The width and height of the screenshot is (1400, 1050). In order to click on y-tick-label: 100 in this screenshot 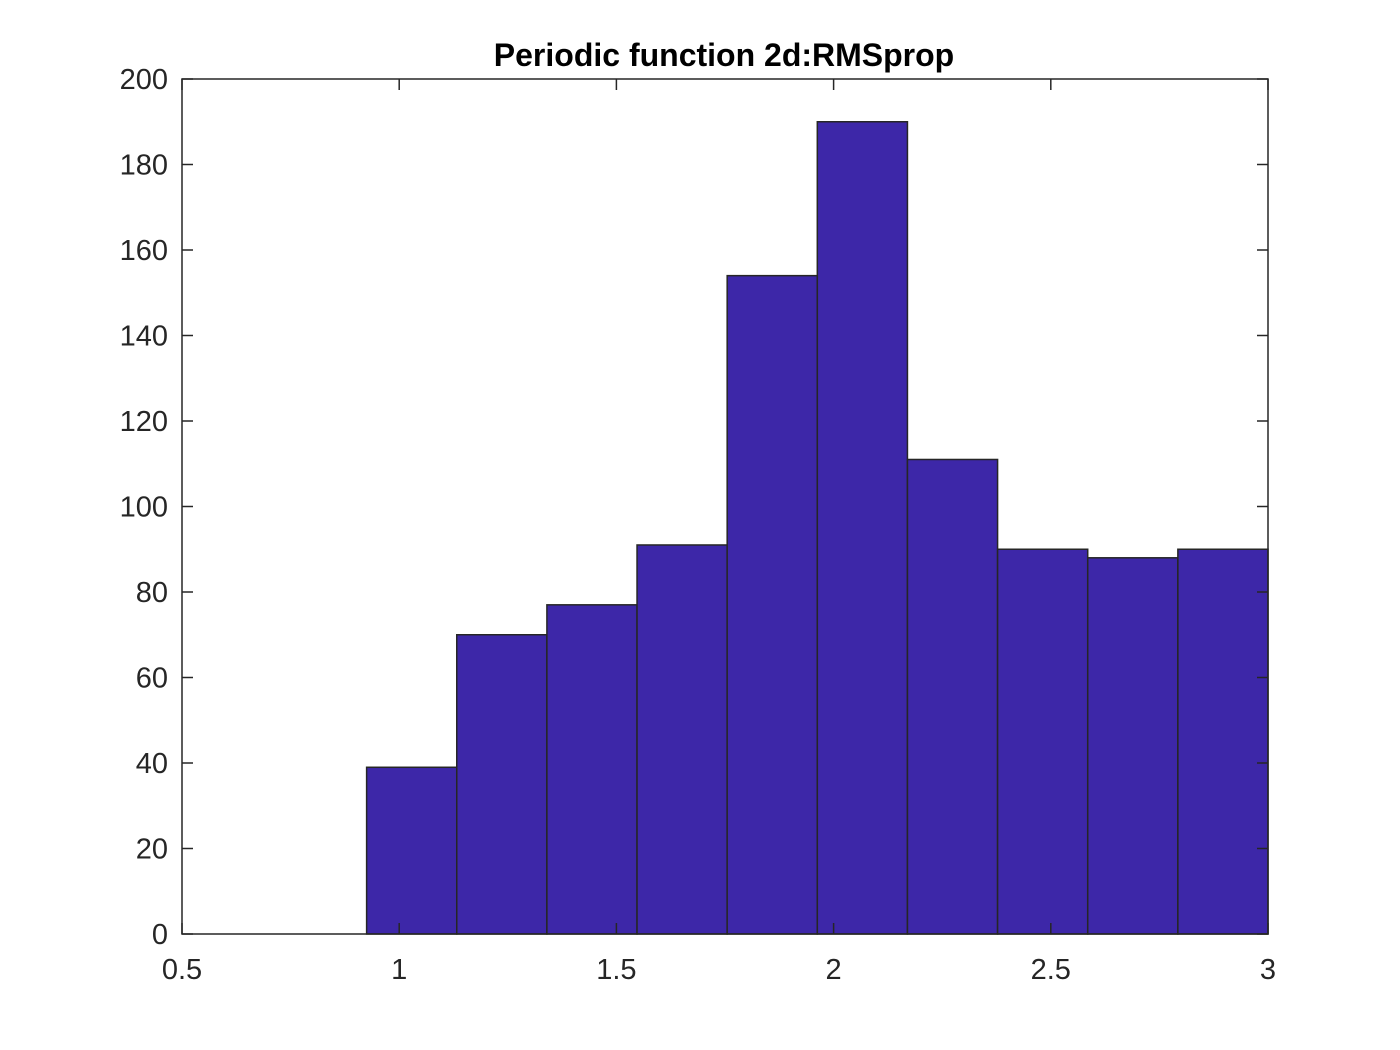, I will do `click(144, 508)`.